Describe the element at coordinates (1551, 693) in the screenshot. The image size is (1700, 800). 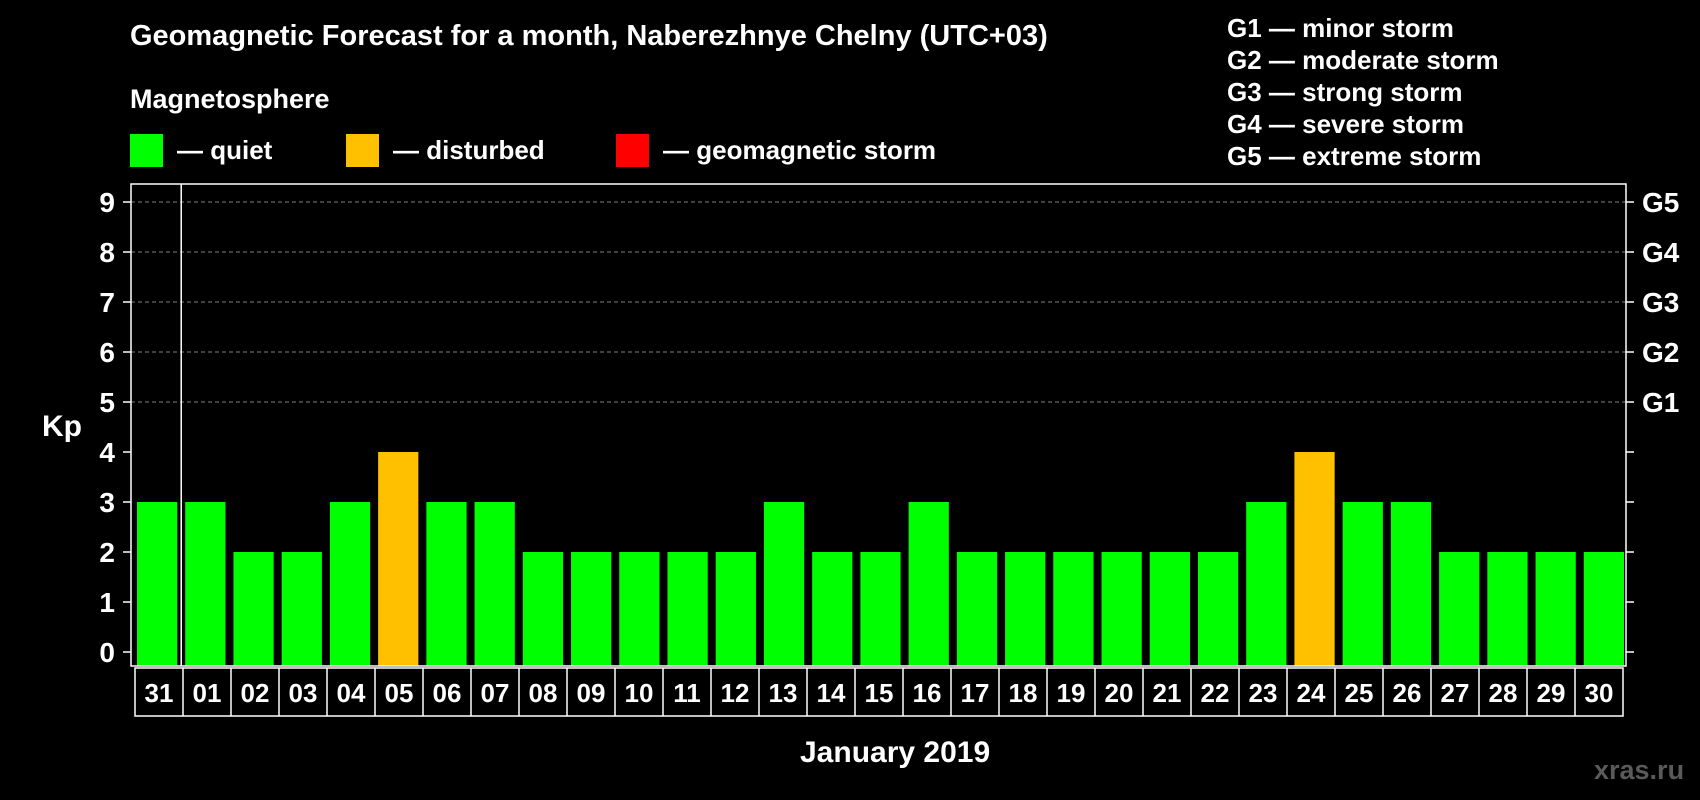
I see `x-tick-label-29: 29` at that location.